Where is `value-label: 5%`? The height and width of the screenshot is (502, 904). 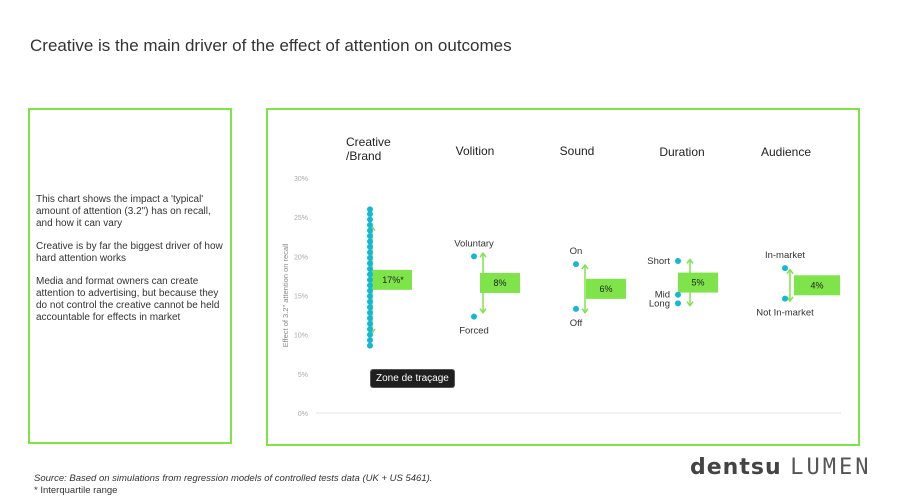
value-label: 5% is located at coordinates (697, 283).